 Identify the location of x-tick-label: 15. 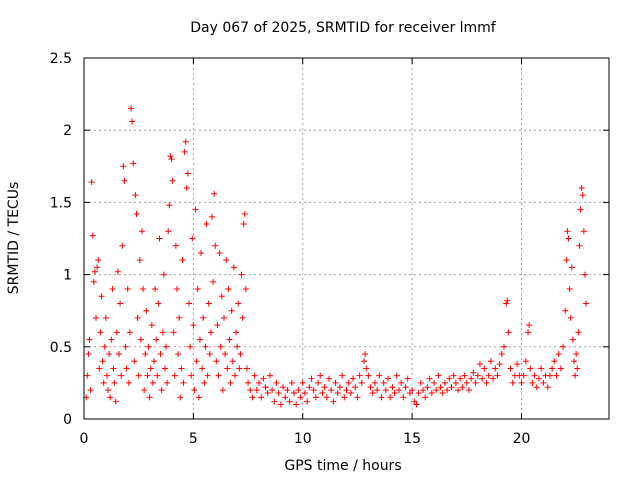
(412, 439).